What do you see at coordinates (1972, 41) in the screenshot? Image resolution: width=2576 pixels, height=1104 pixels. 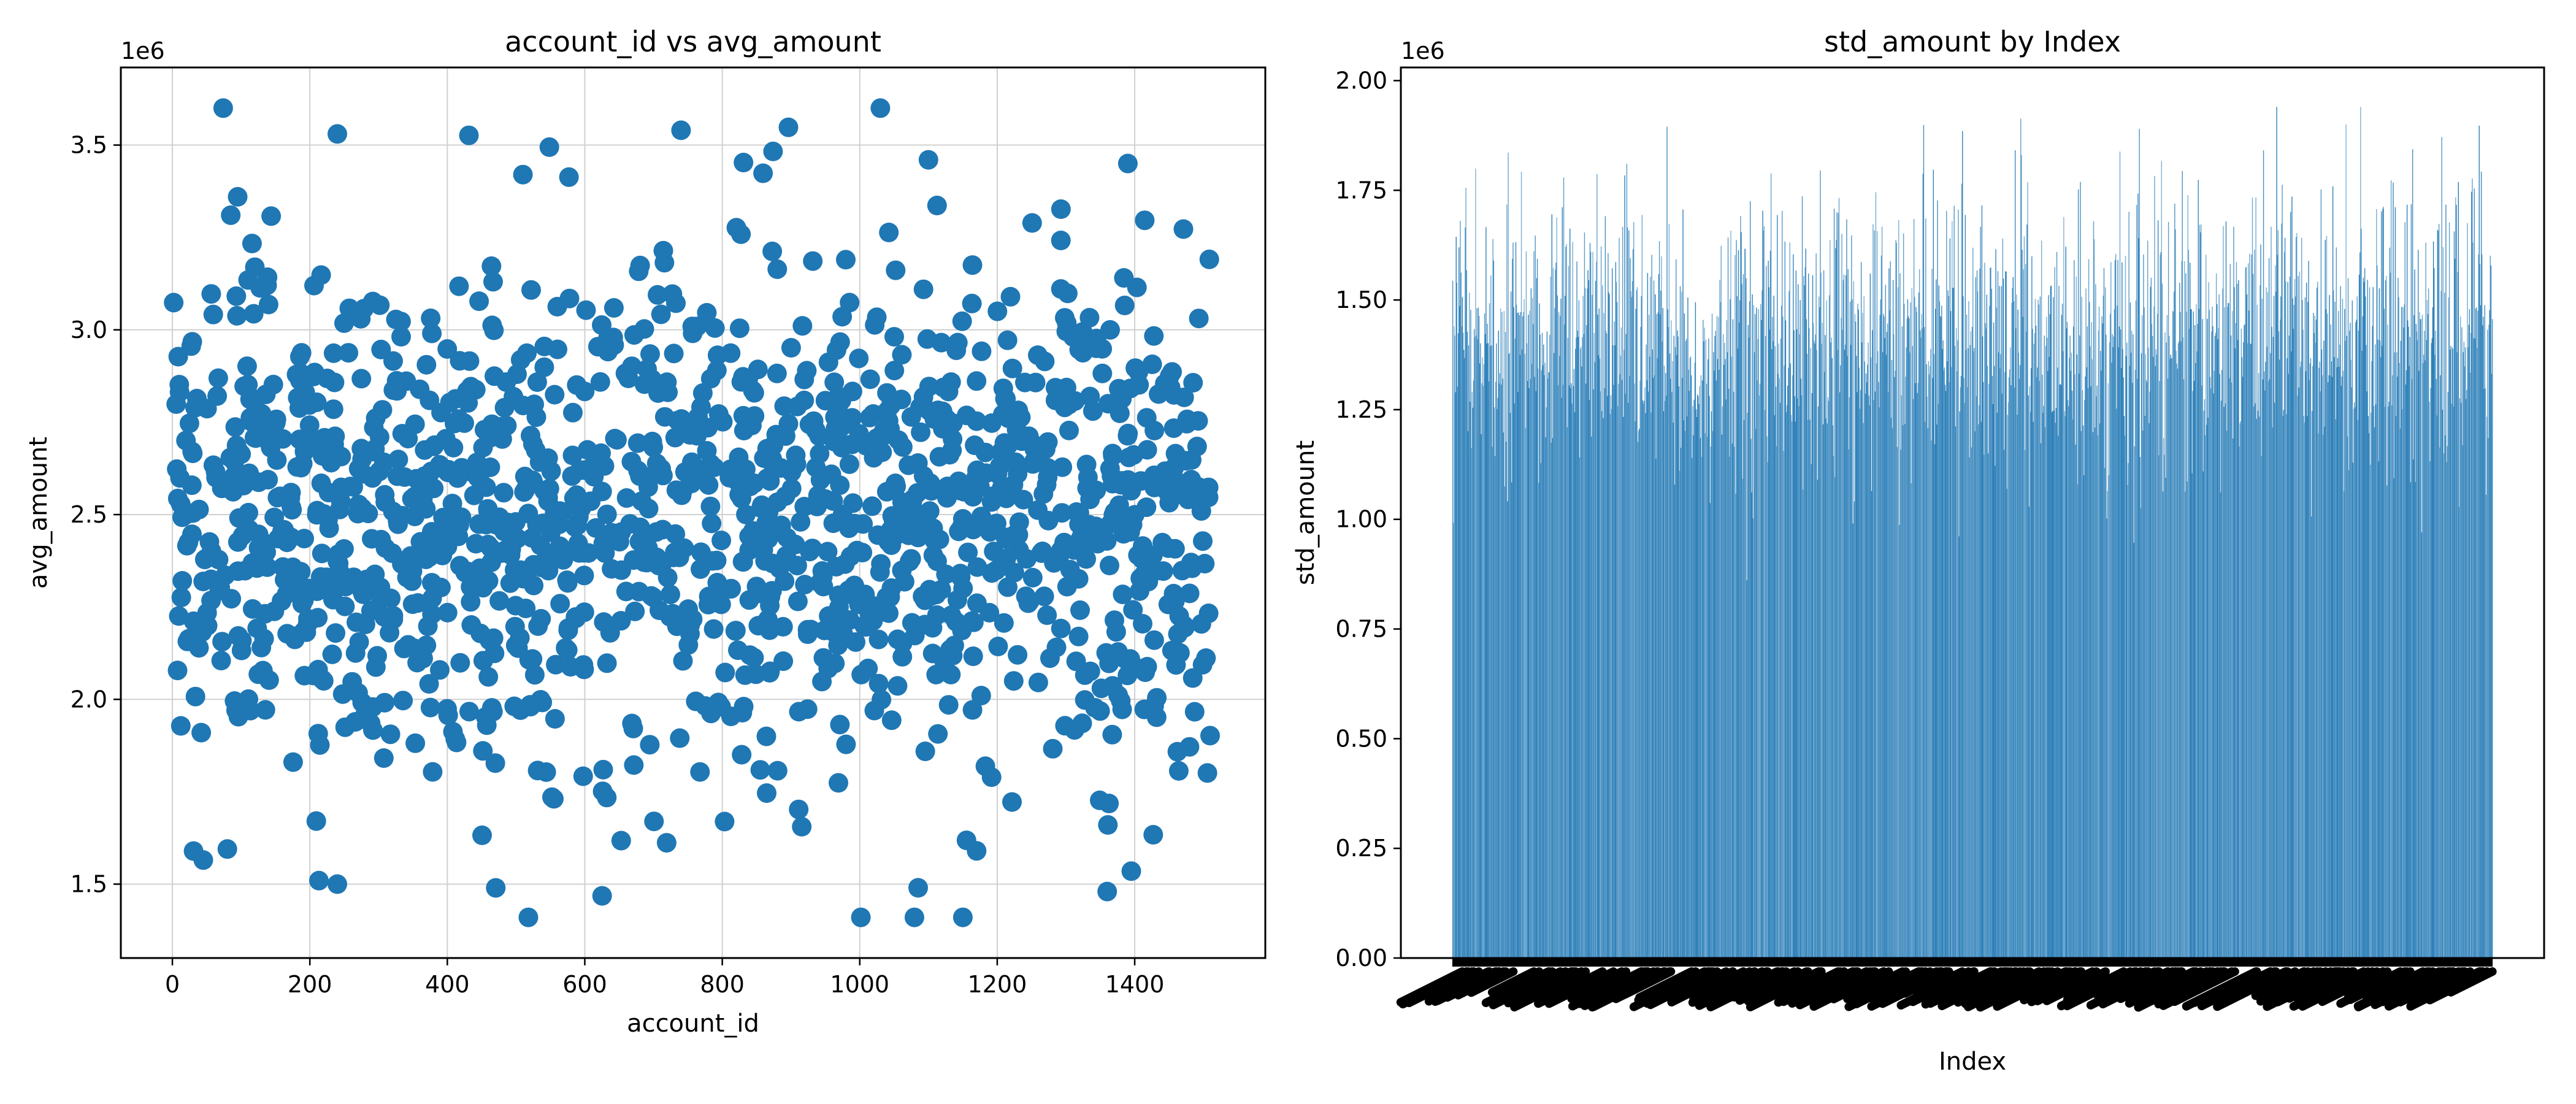 I see `bar-title: std_amount by Index` at bounding box center [1972, 41].